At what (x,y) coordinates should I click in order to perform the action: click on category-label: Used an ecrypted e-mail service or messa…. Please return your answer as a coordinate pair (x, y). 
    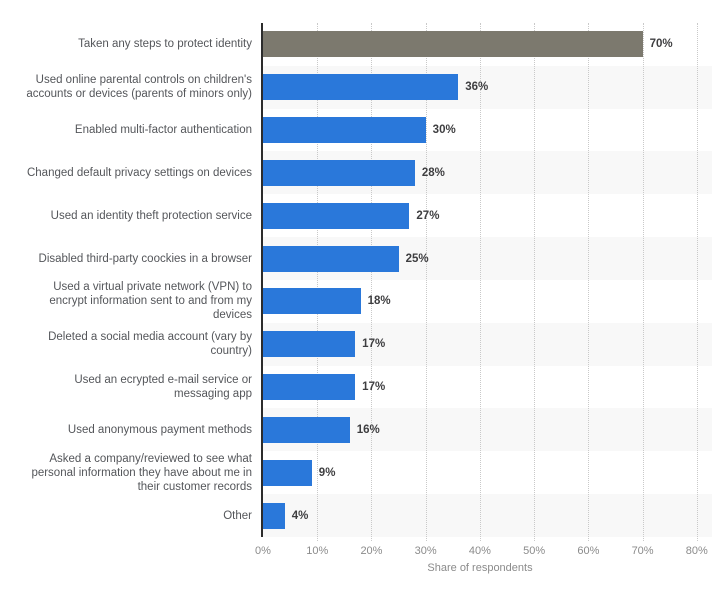
    Looking at the image, I should click on (163, 387).